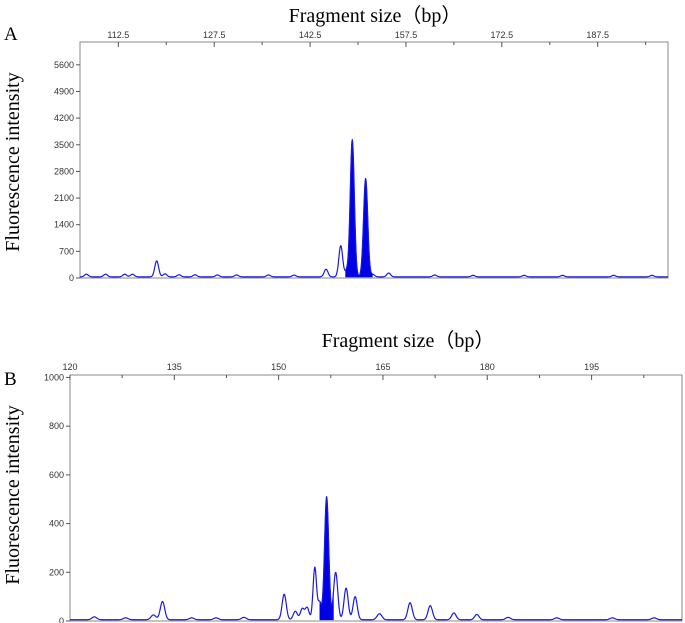 The width and height of the screenshot is (685, 623). What do you see at coordinates (13, 161) in the screenshot?
I see `panel-a-ylabel: Fluorescence intensity` at bounding box center [13, 161].